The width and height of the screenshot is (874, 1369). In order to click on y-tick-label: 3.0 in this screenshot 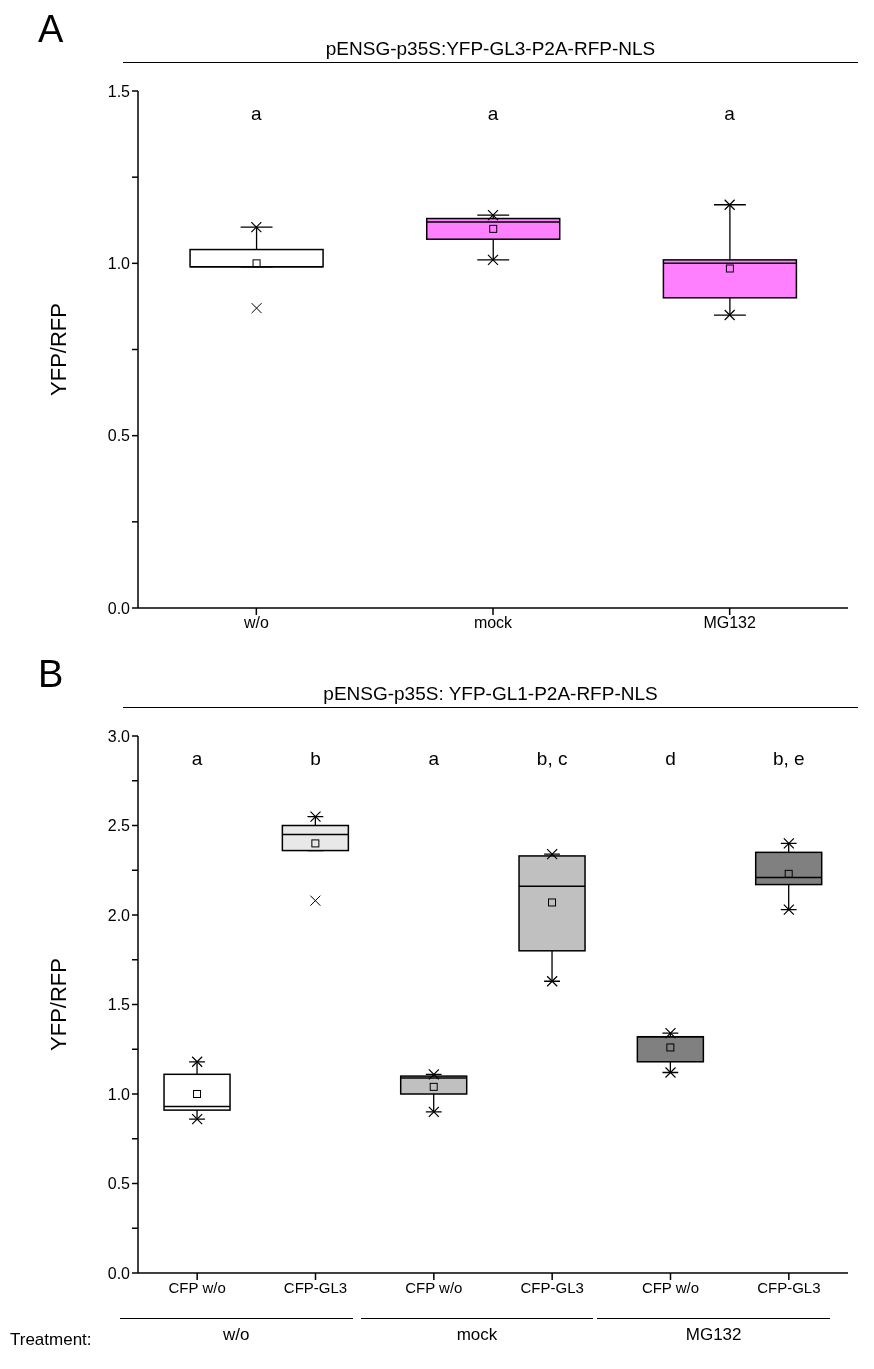, I will do `click(119, 736)`.